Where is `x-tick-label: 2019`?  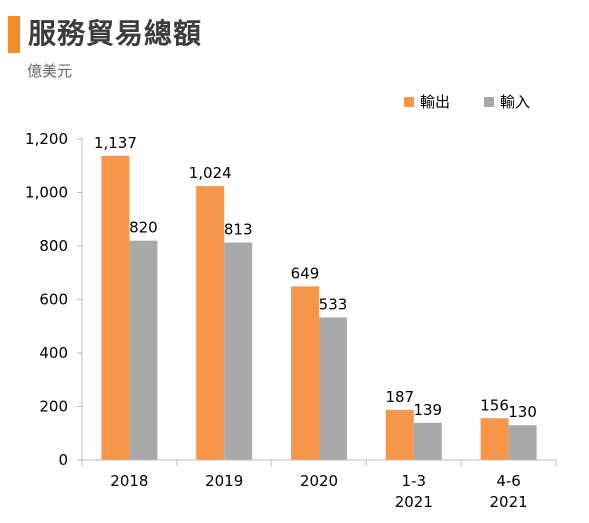
x-tick-label: 2019 is located at coordinates (224, 481).